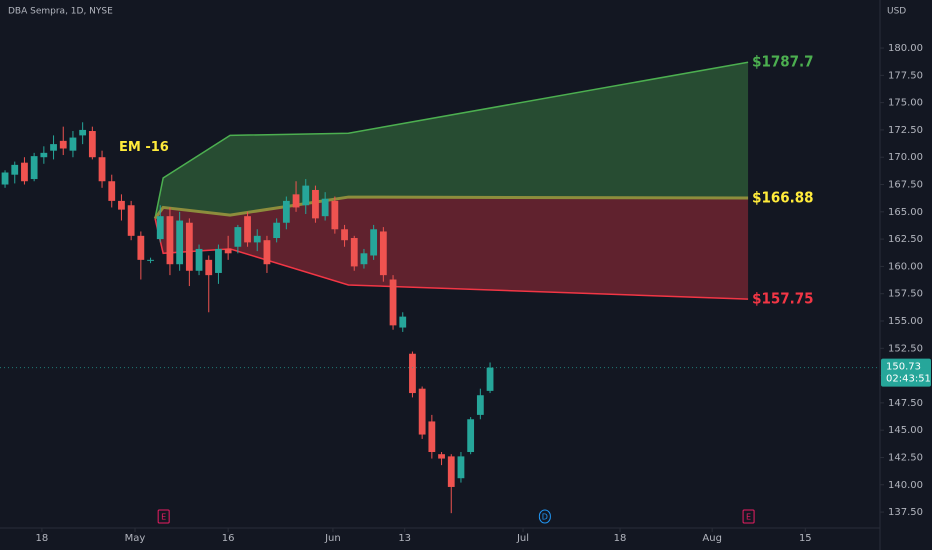 This screenshot has height=550, width=932. Describe the element at coordinates (905, 130) in the screenshot. I see `y-tick-label: 172.50` at that location.